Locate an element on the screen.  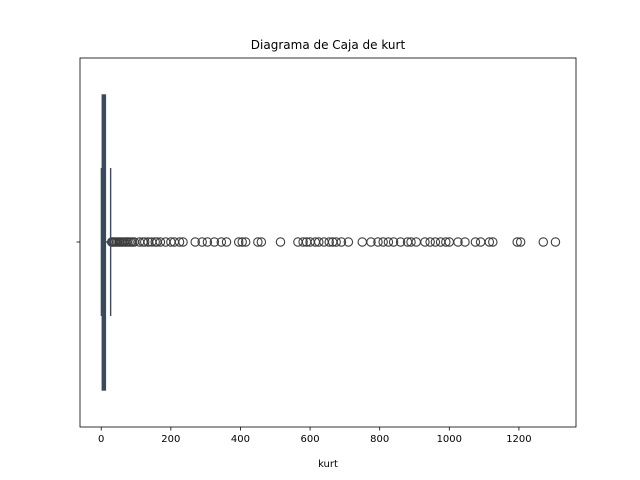
x-tick-label: 1000 is located at coordinates (449, 439).